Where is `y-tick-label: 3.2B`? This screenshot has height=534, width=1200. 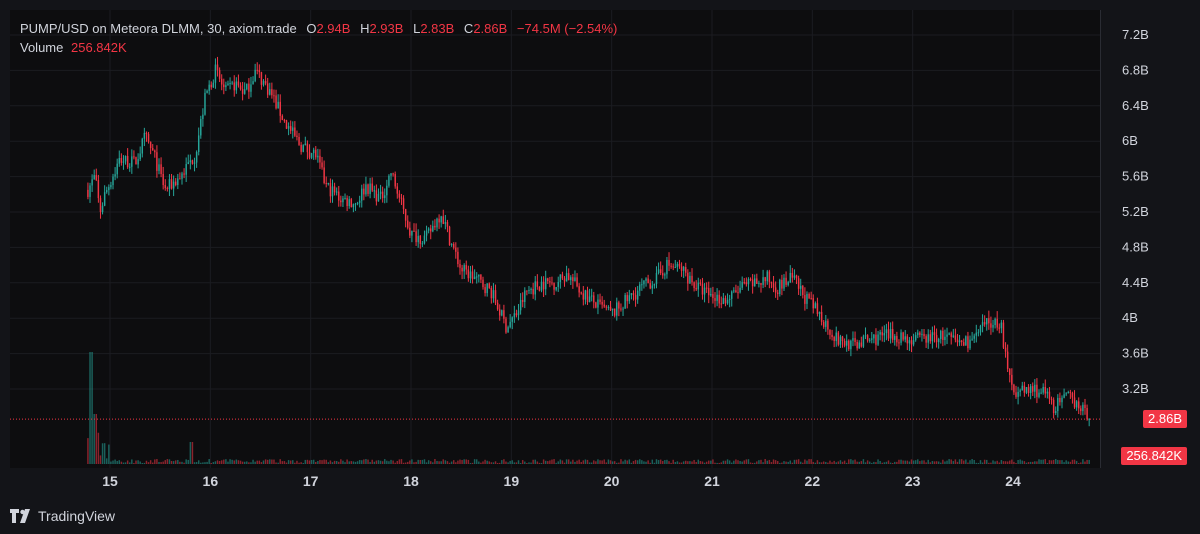 y-tick-label: 3.2B is located at coordinates (1135, 388).